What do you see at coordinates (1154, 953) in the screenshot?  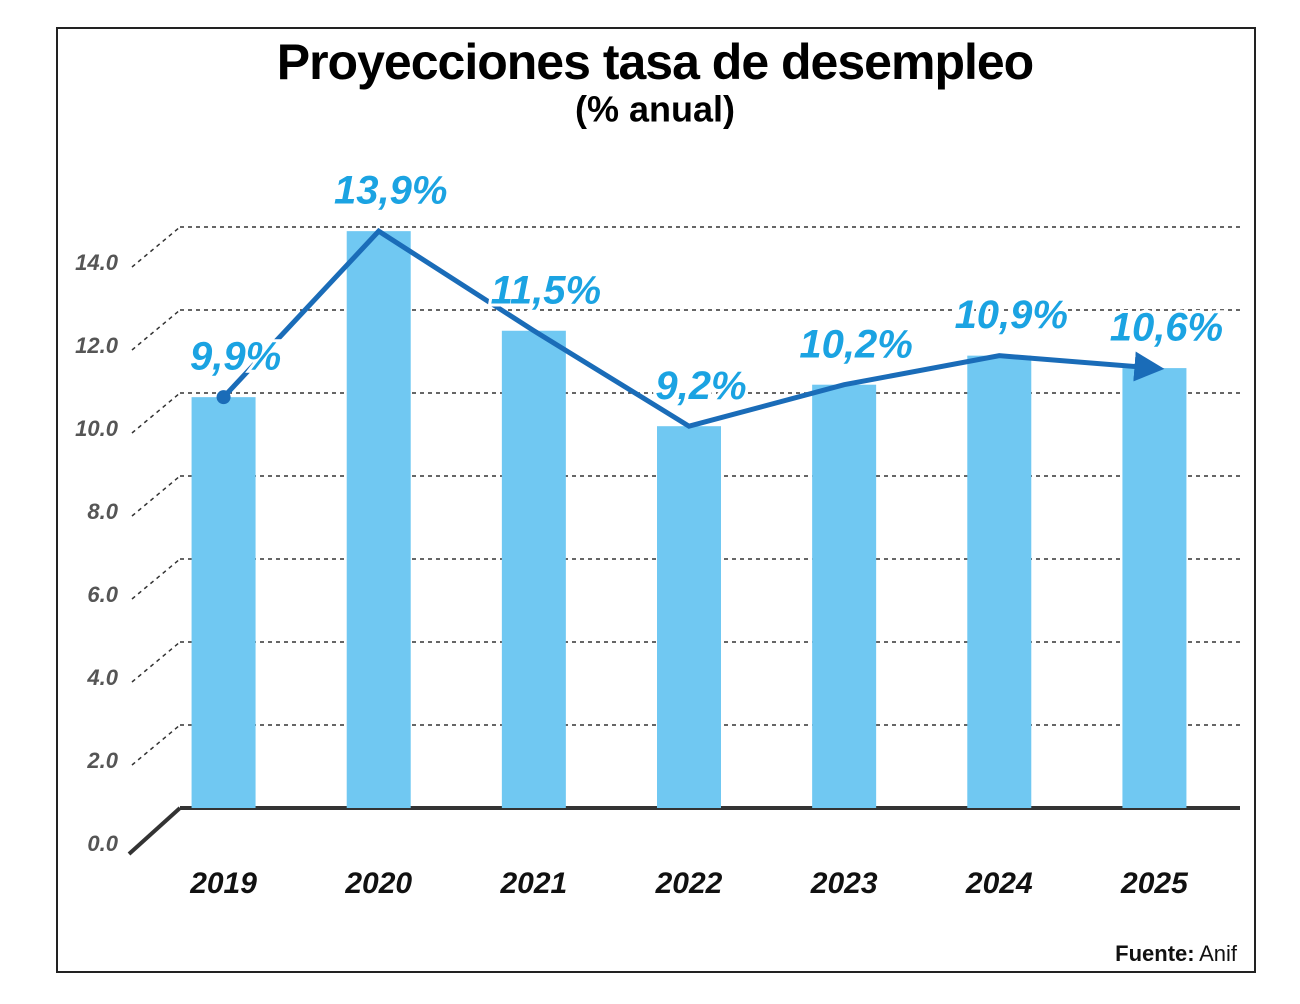 I see `source-label: Fuente:` at bounding box center [1154, 953].